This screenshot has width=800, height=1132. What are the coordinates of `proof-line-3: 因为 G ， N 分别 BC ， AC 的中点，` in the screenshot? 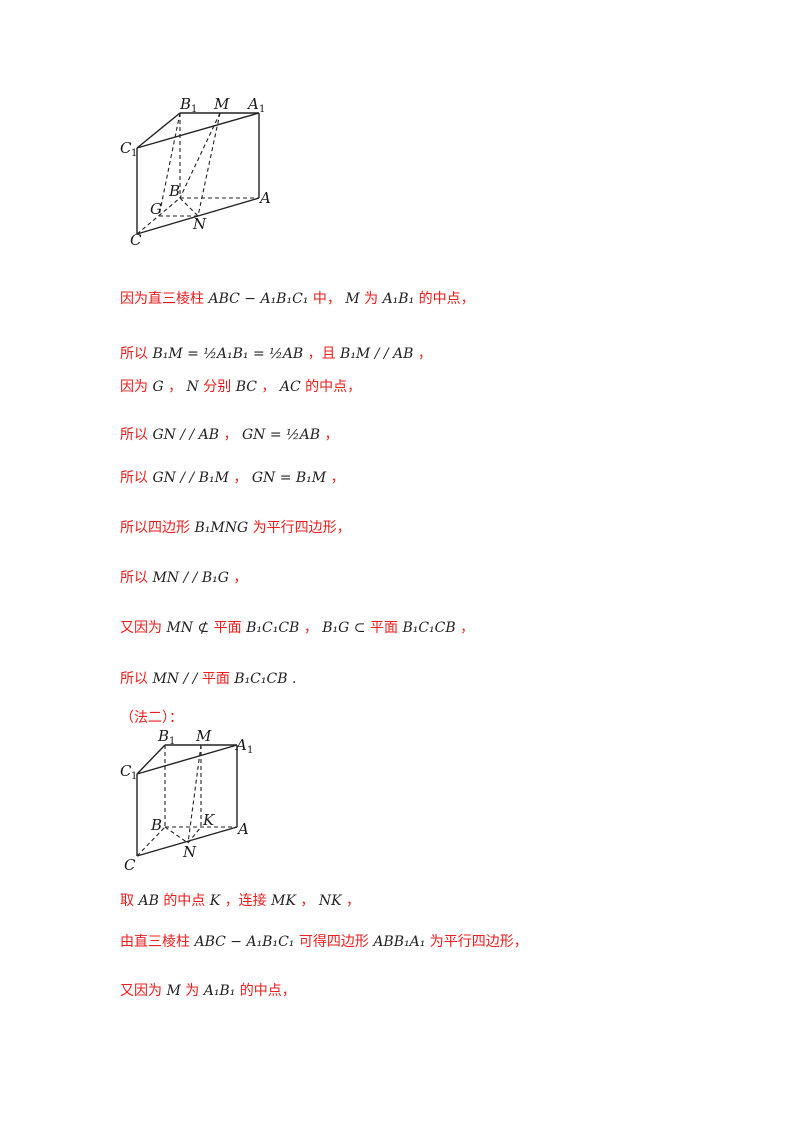 It's located at (241, 387).